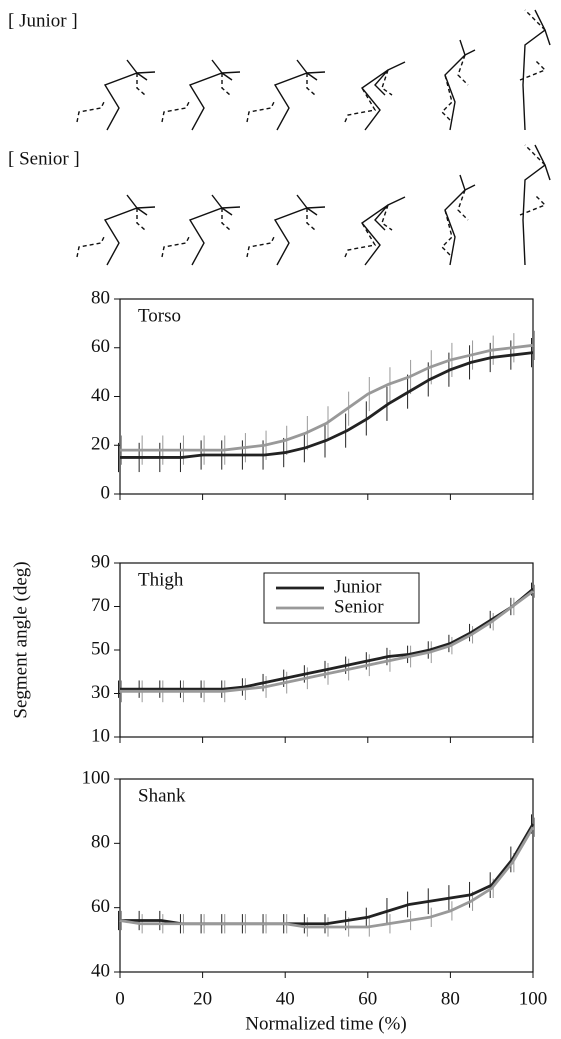  I want to click on y-tick-label: 90, so click(100, 561).